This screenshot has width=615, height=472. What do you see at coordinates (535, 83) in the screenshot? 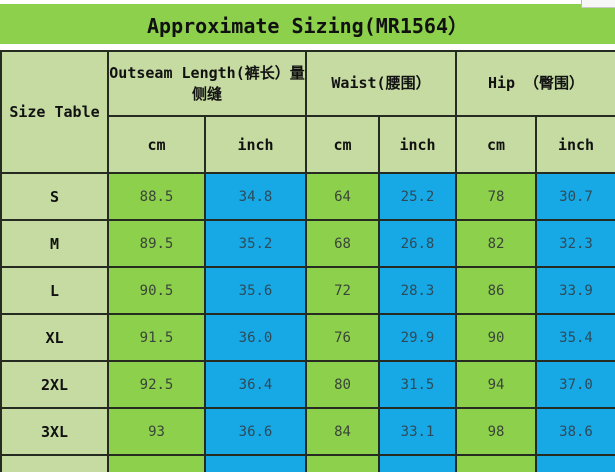
I see `group-header-hip: Hip （臀围）` at bounding box center [535, 83].